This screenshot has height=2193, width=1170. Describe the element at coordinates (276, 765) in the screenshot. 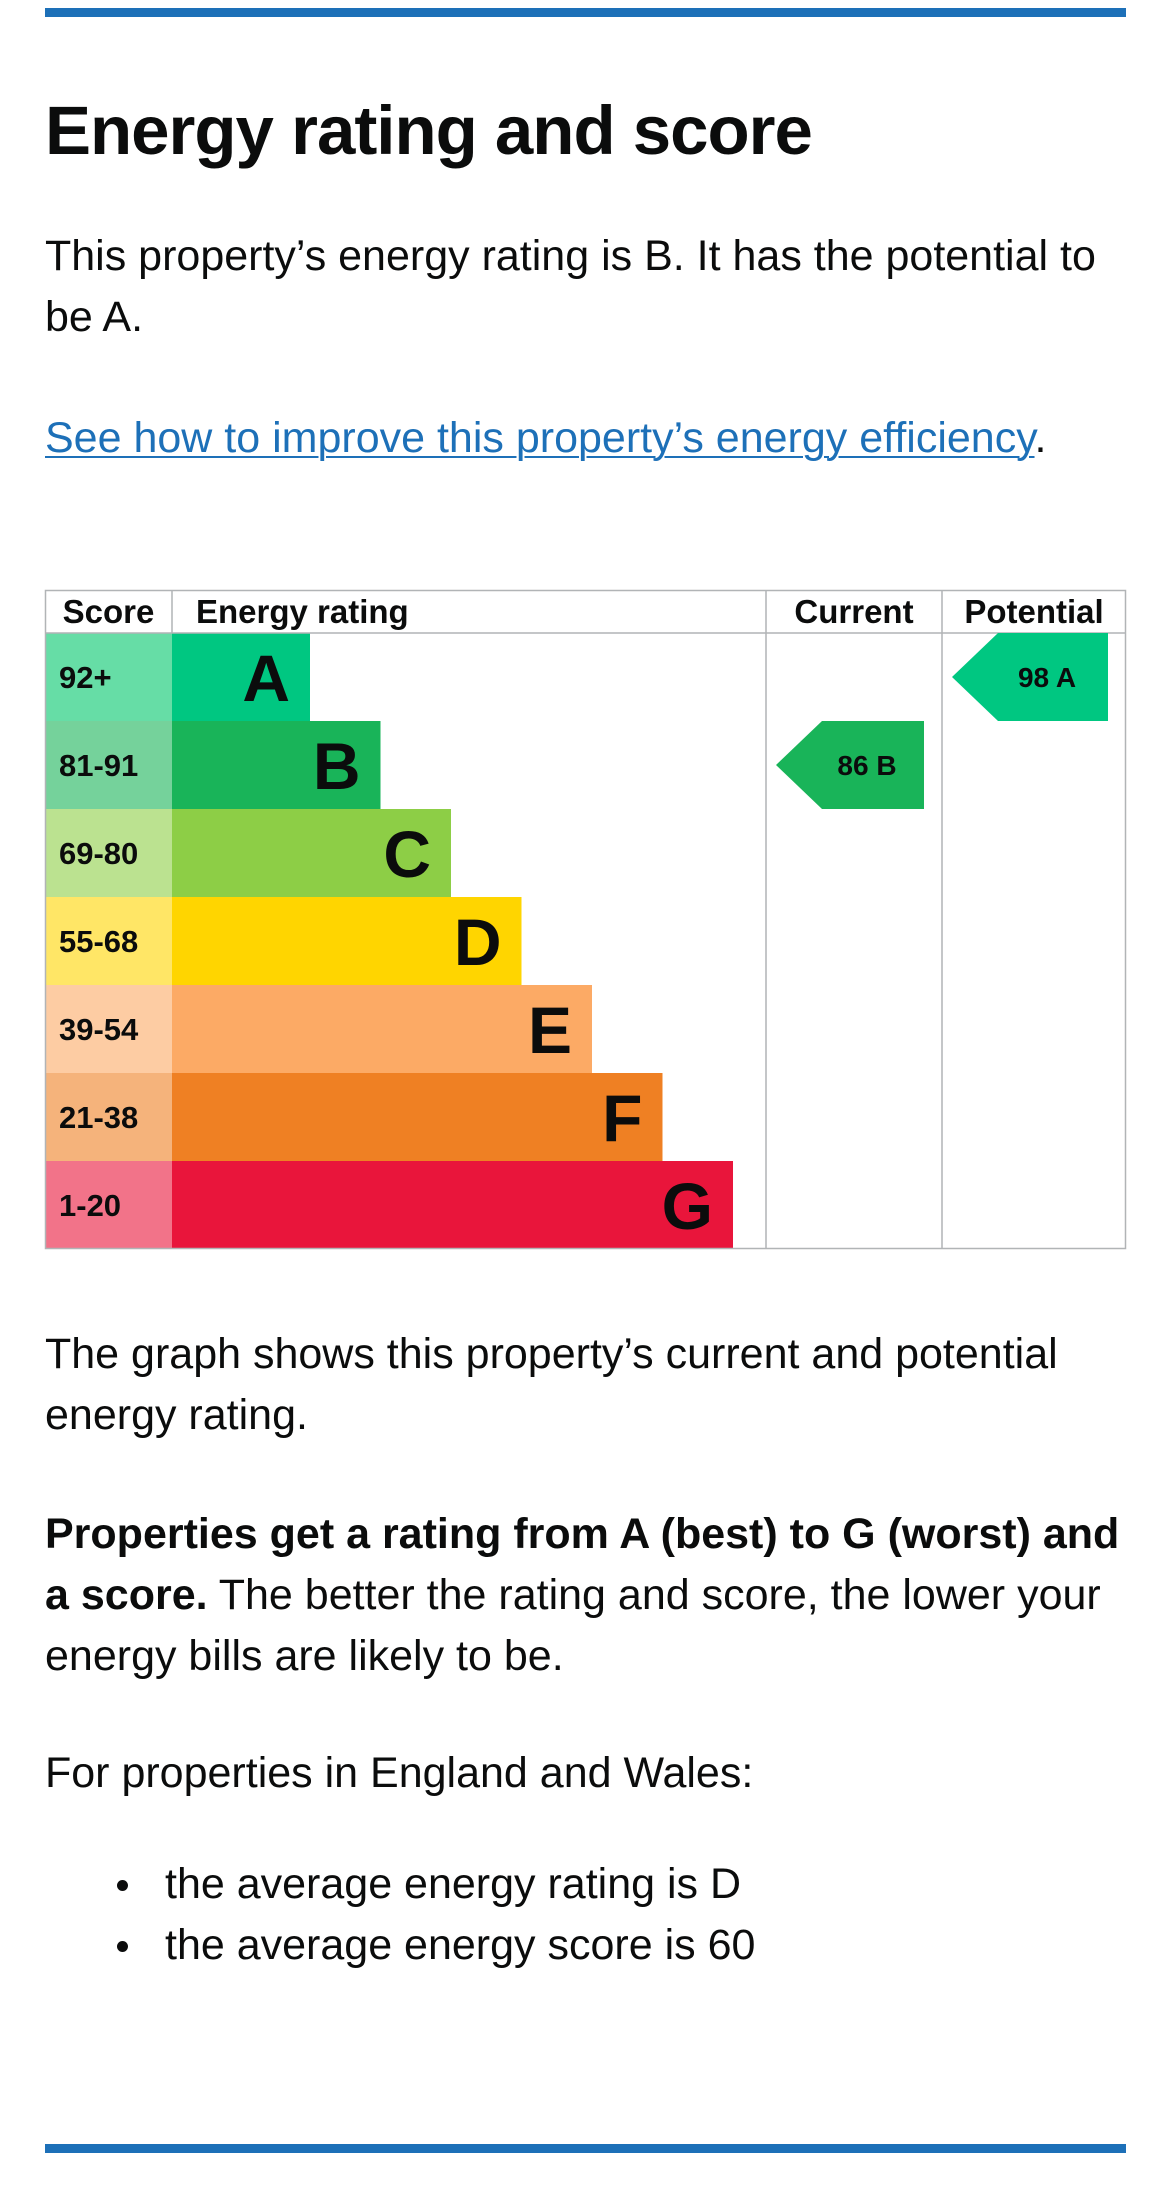

I see `rating-bar-b` at that location.